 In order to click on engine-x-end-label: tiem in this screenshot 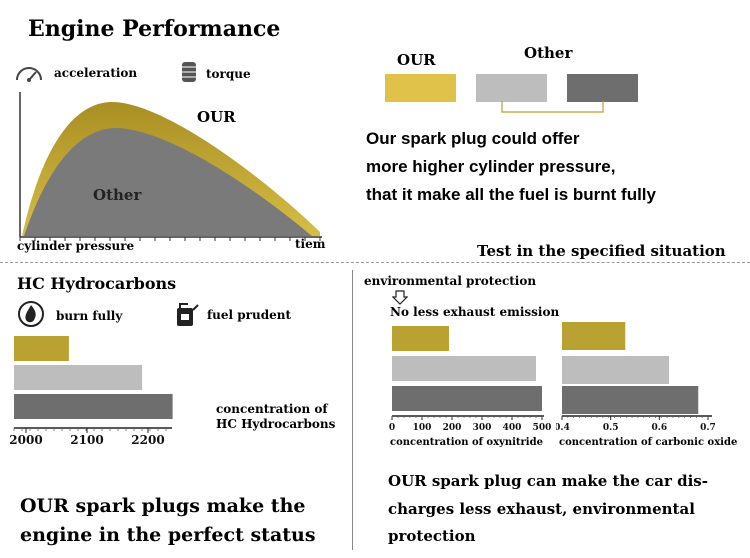, I will do `click(310, 244)`.